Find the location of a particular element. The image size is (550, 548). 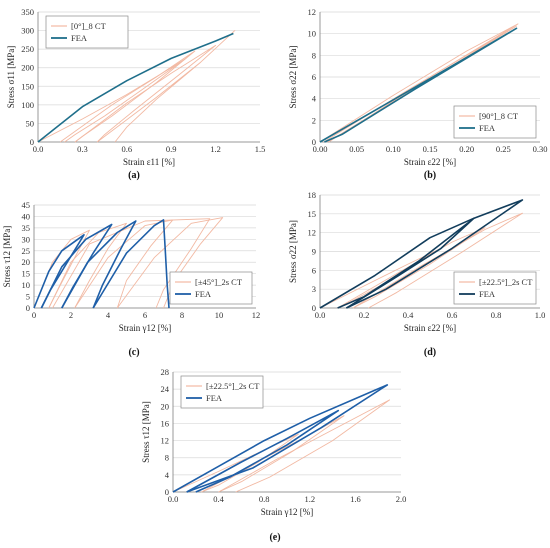

y-tick-label: 9 is located at coordinates (314, 252).